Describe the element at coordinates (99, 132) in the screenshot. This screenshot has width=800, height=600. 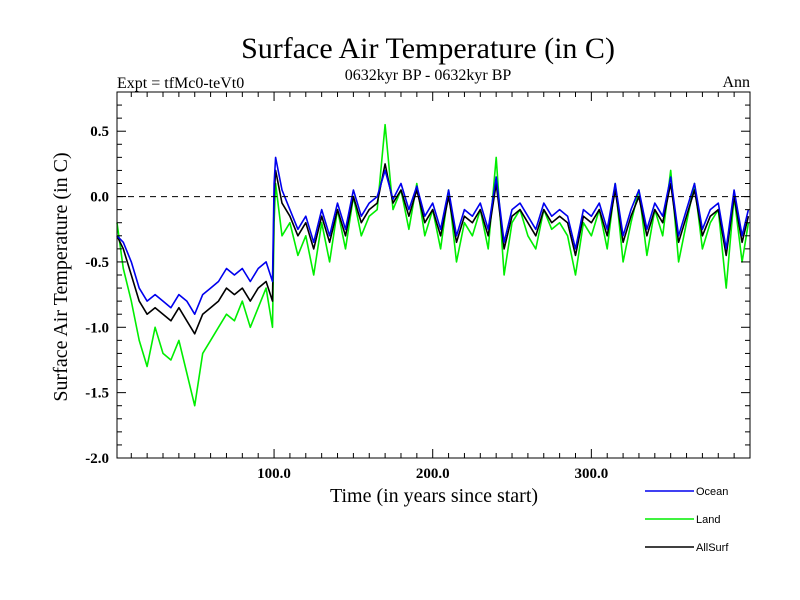
I see `y-tick-label: 0.5` at that location.